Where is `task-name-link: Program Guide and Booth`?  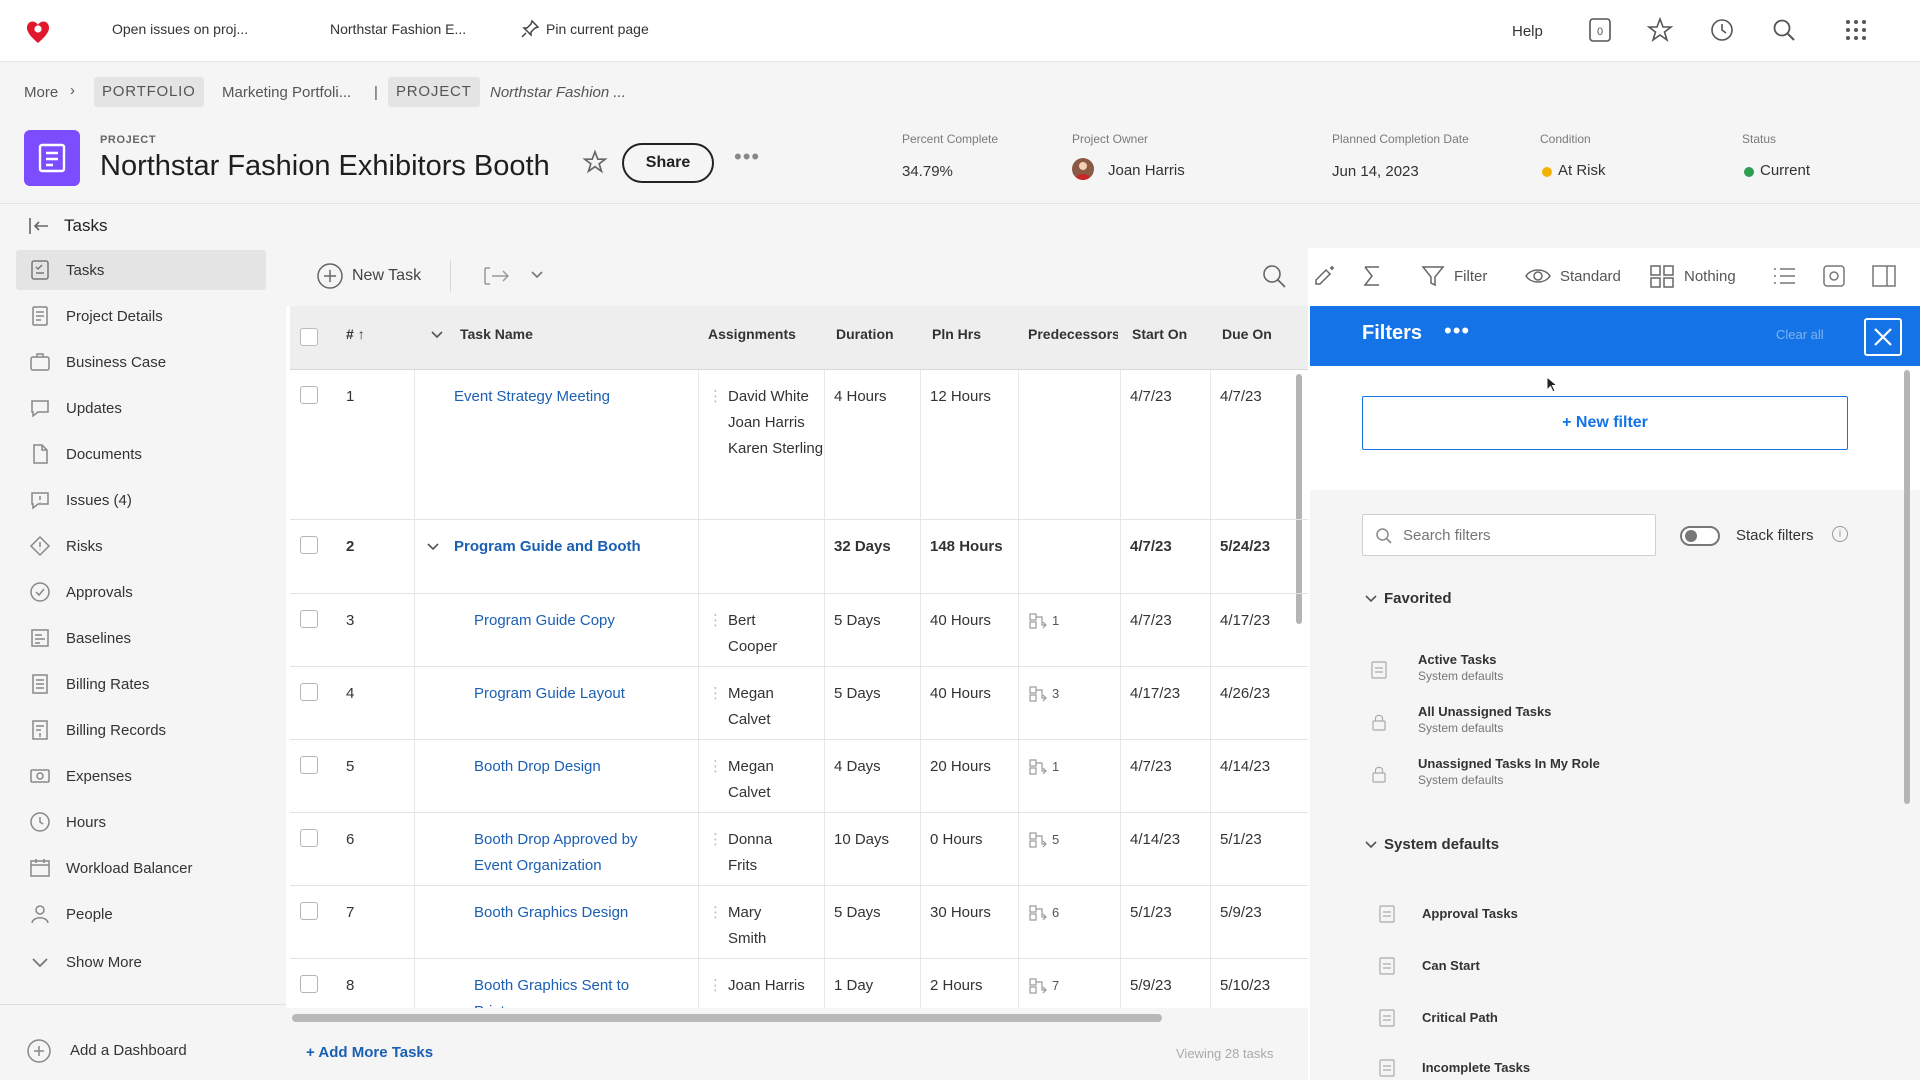
task-name-link: Program Guide and Booth is located at coordinates (547, 546).